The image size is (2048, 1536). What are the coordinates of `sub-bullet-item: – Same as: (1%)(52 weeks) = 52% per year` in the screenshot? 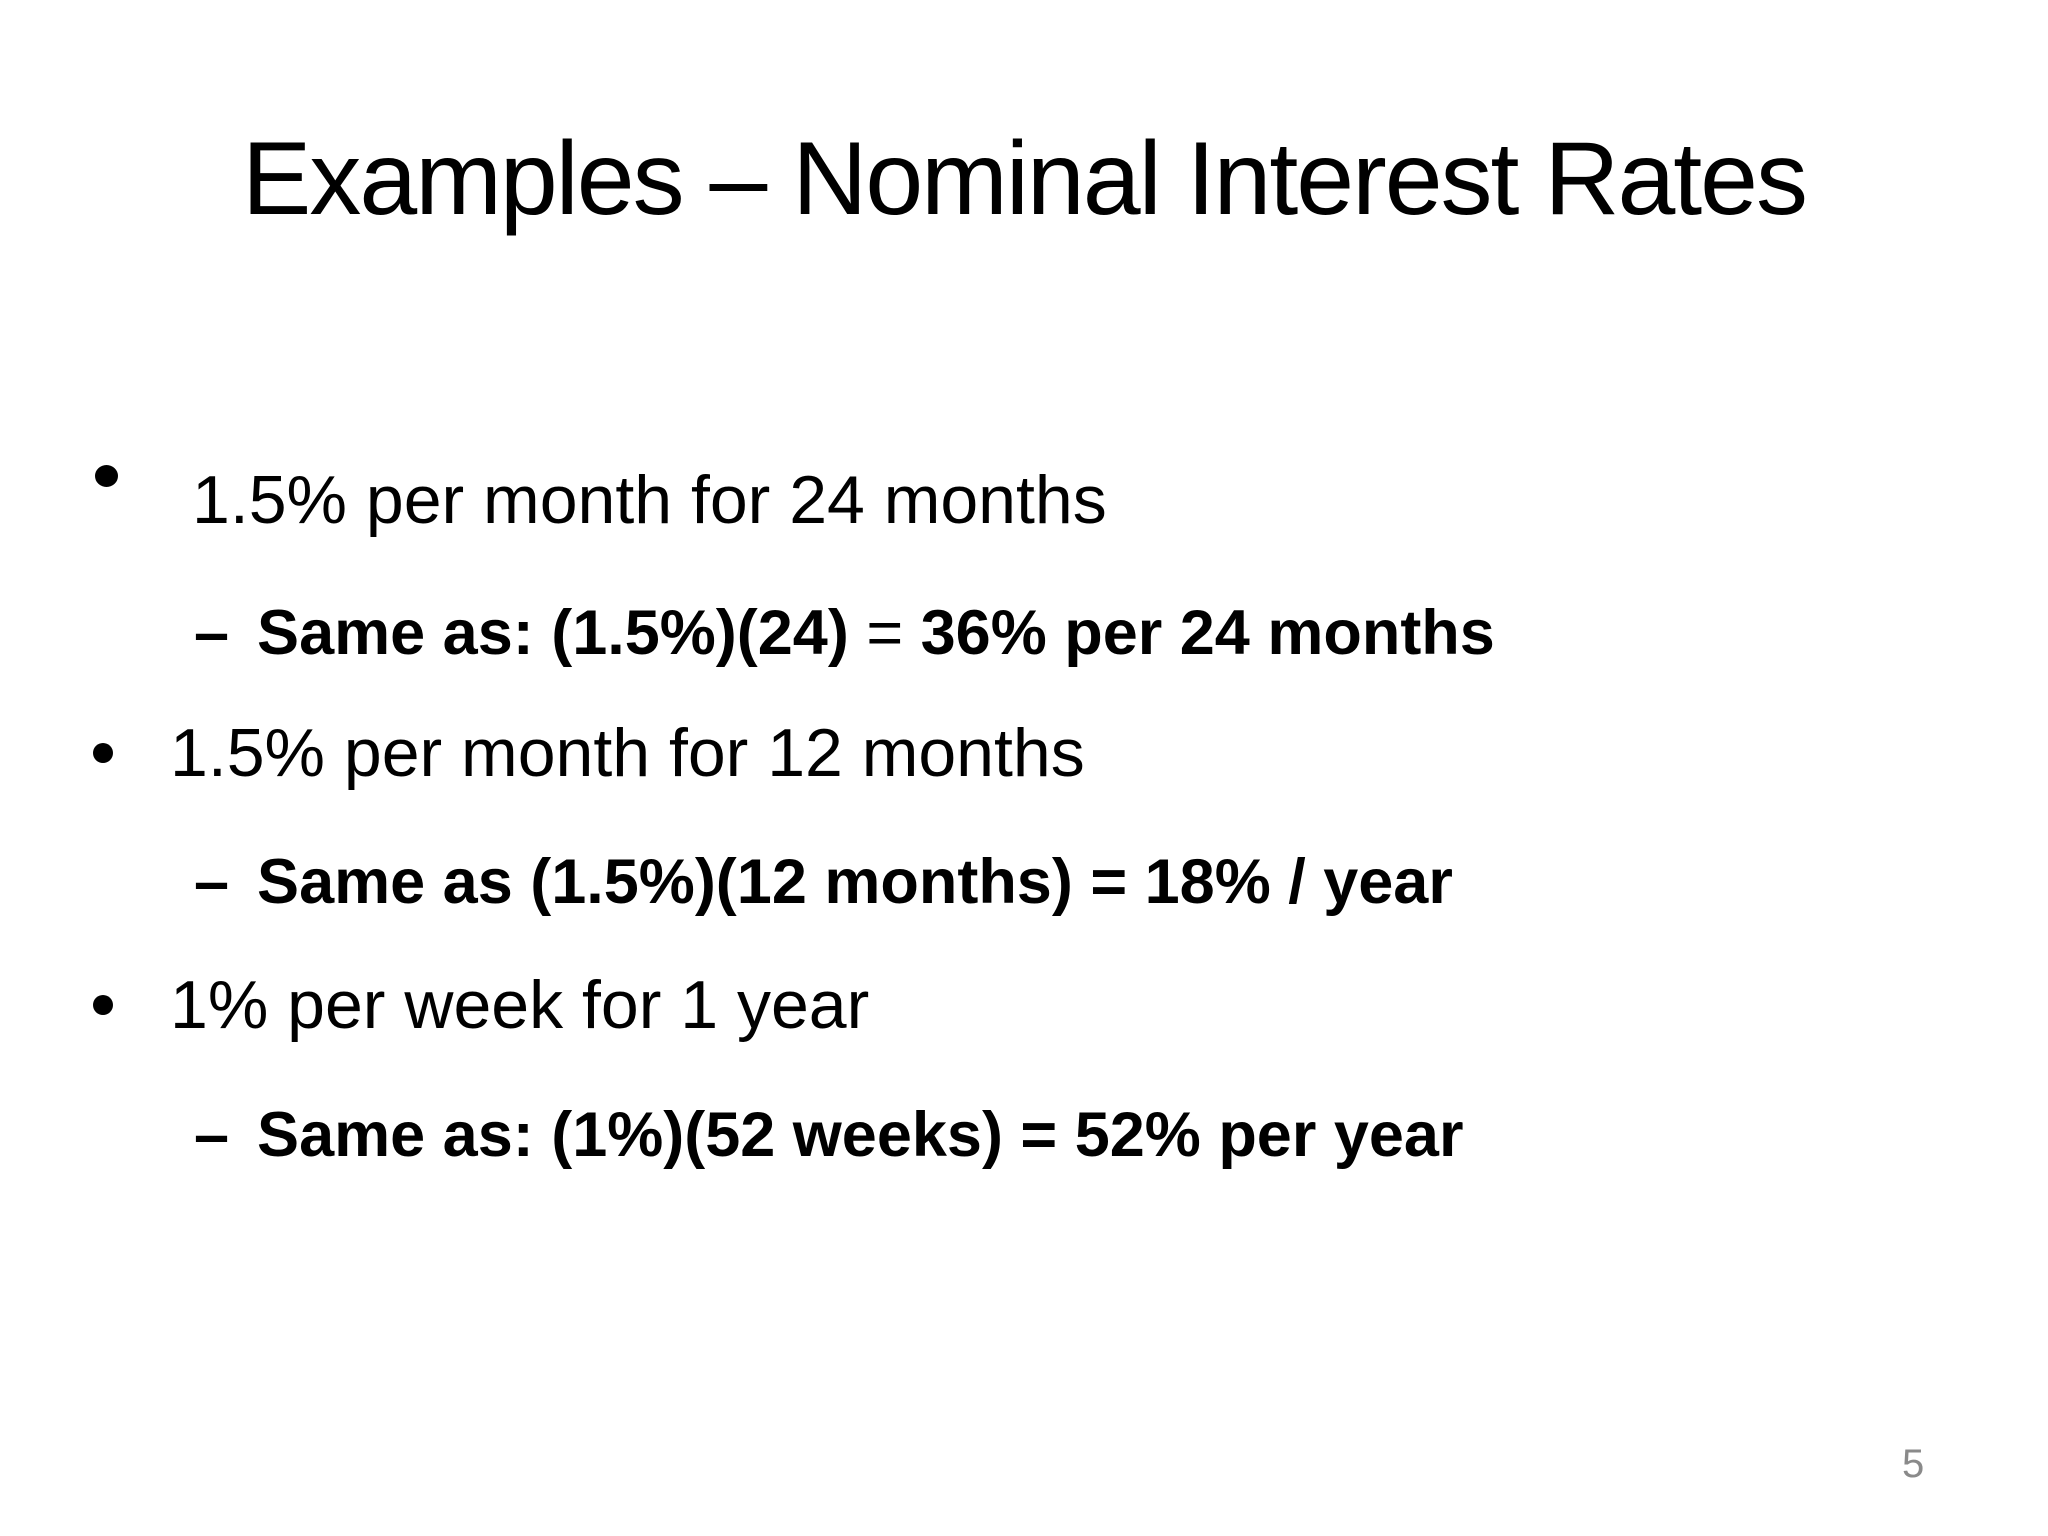 It's located at (829, 1135).